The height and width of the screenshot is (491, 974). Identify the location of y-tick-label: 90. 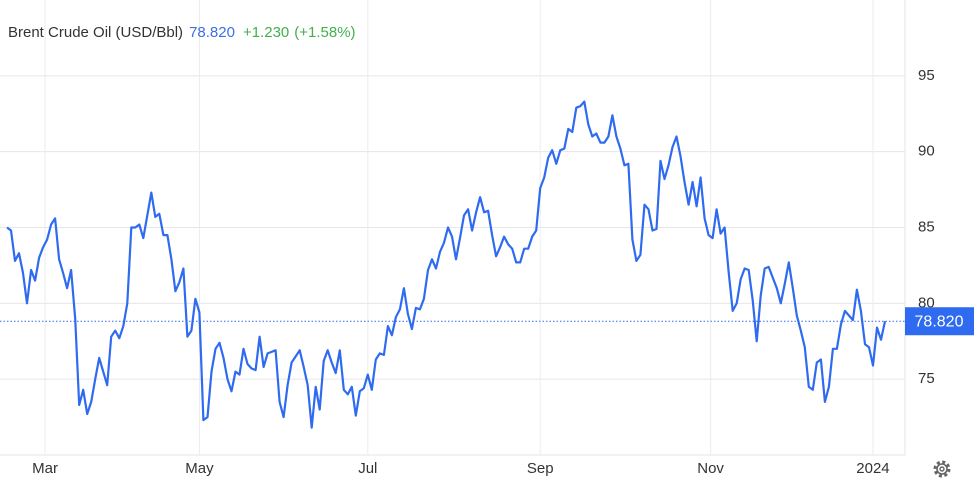
(926, 151).